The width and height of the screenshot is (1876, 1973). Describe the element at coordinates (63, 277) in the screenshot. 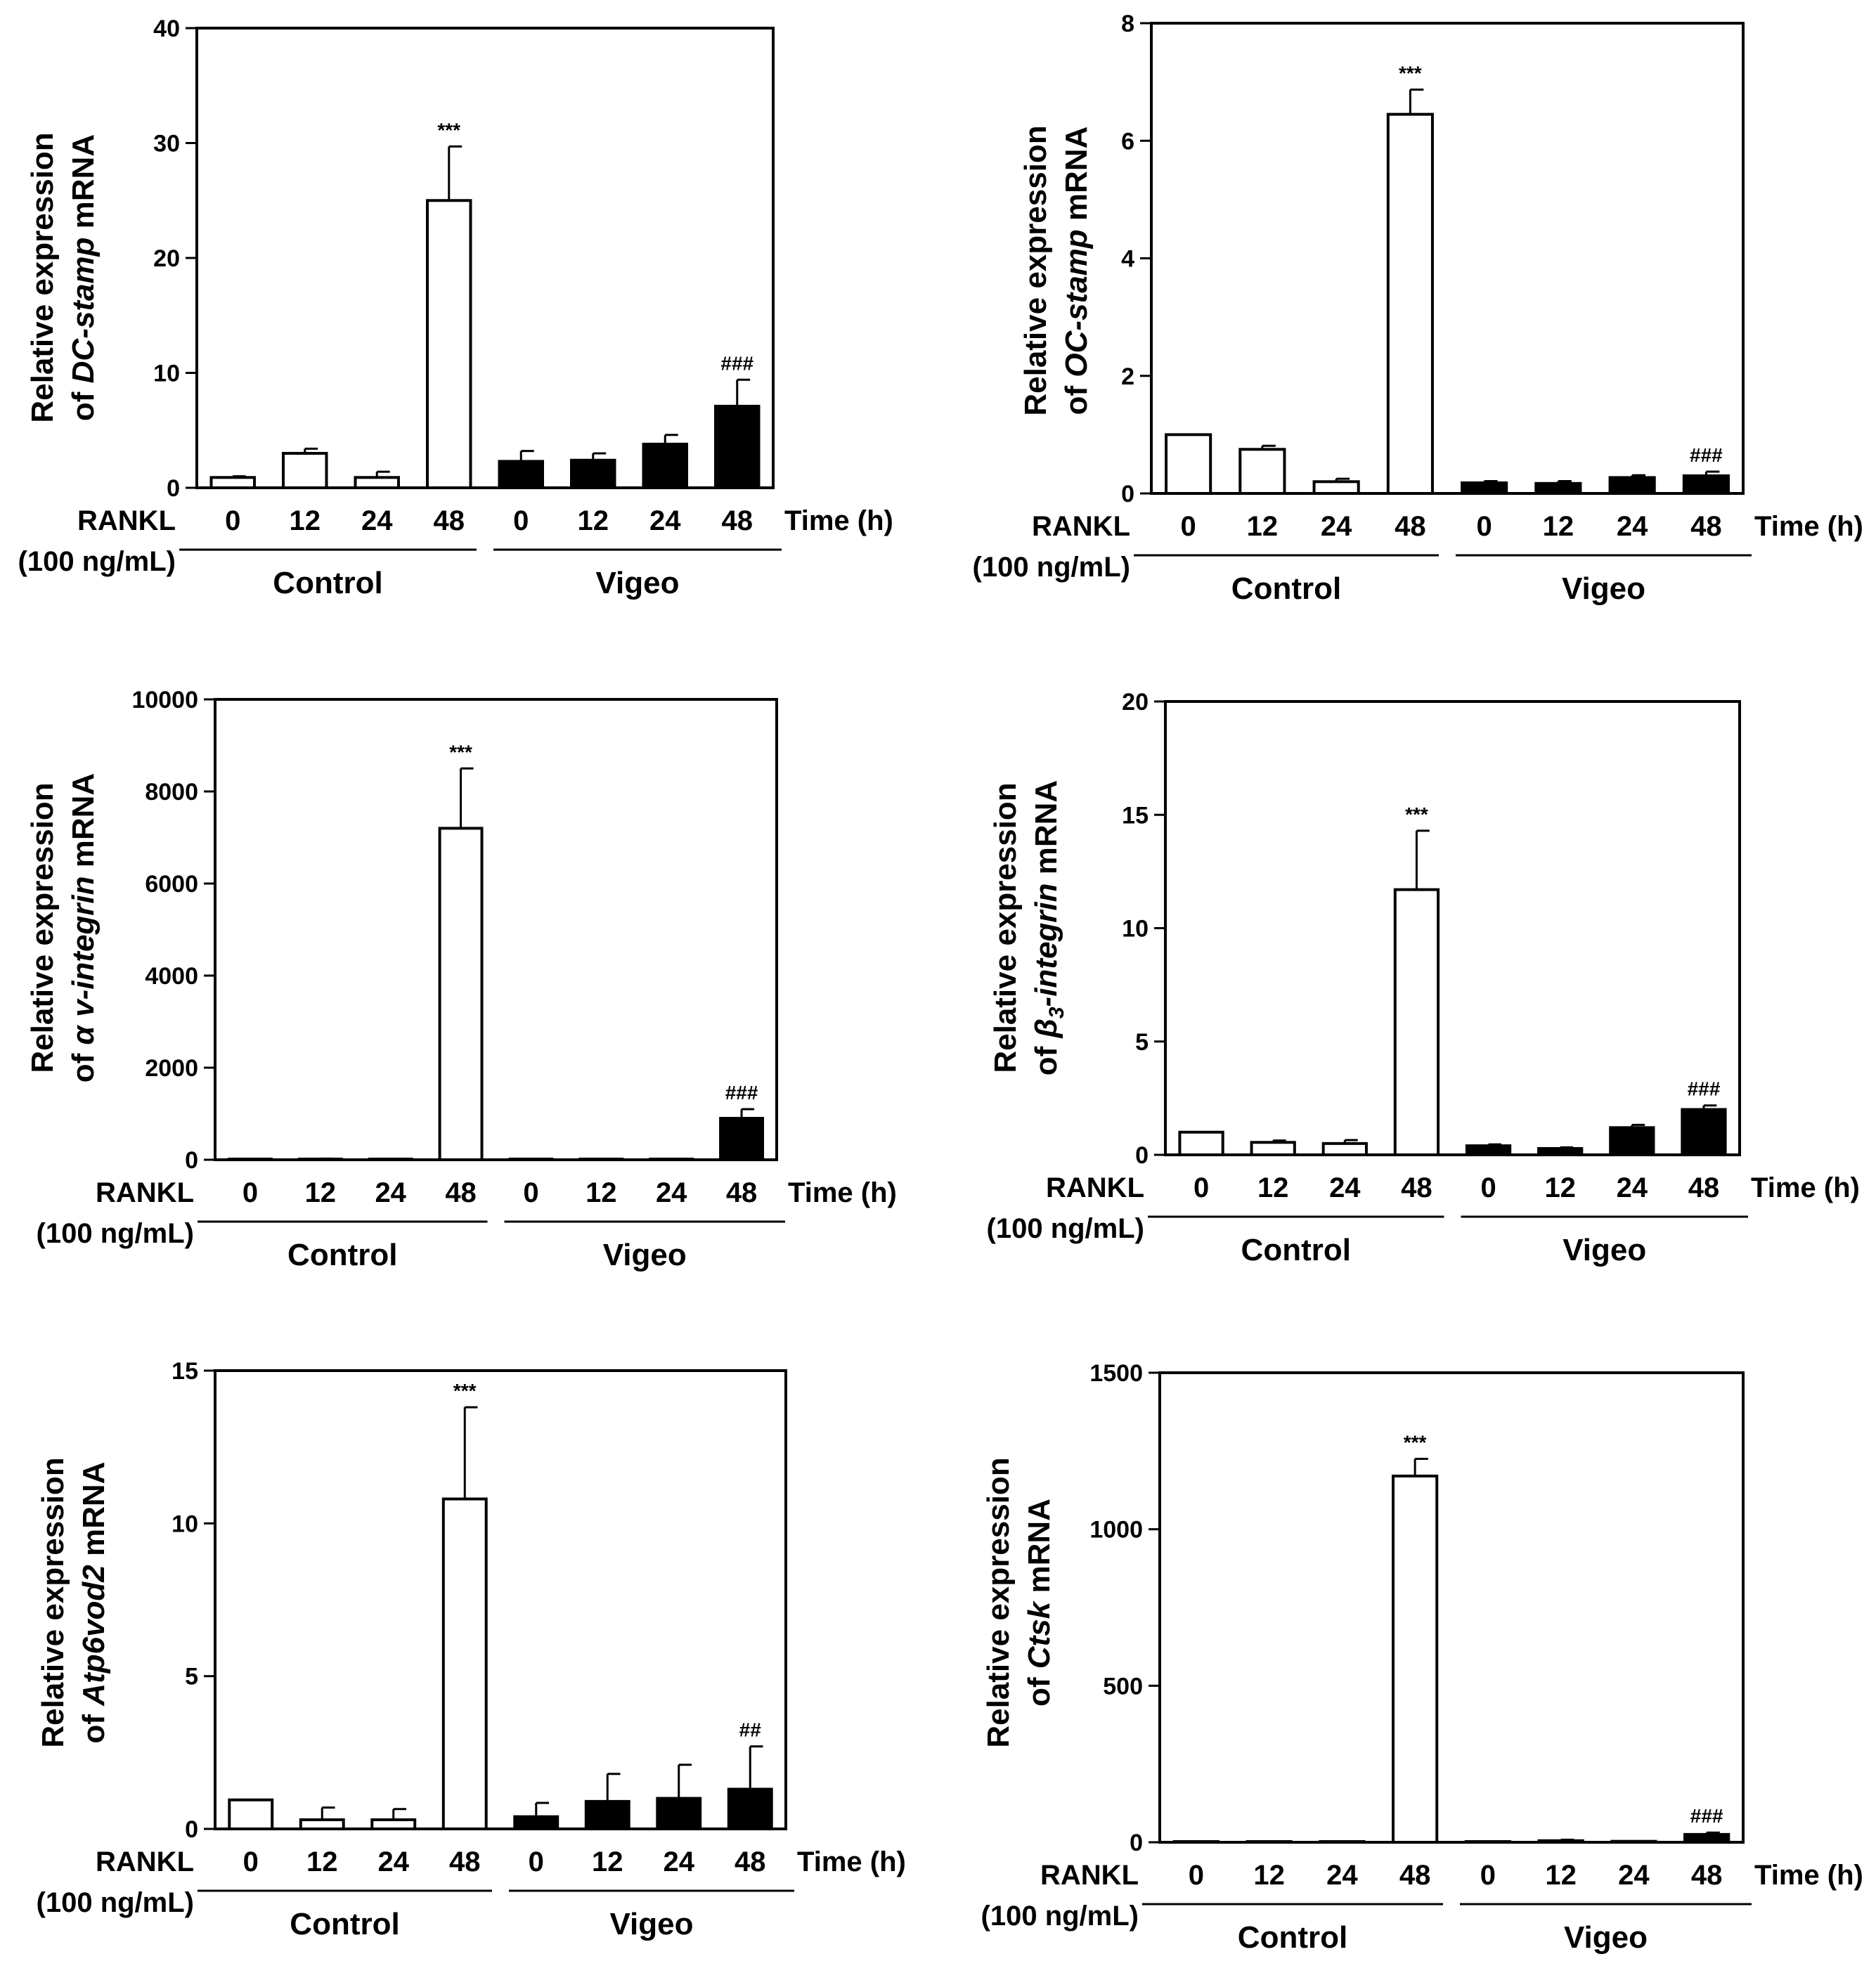

I see `y-axis-label: Relative expression of DC-stamp mRNA` at that location.